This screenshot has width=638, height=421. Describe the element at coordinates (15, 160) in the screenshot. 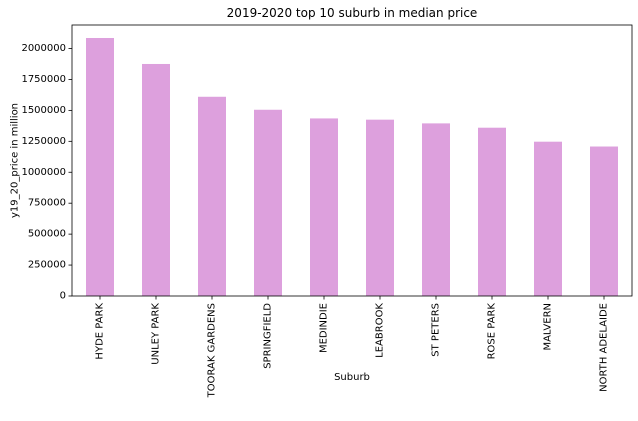

I see `y-axis-label: y19_20_price in million` at that location.